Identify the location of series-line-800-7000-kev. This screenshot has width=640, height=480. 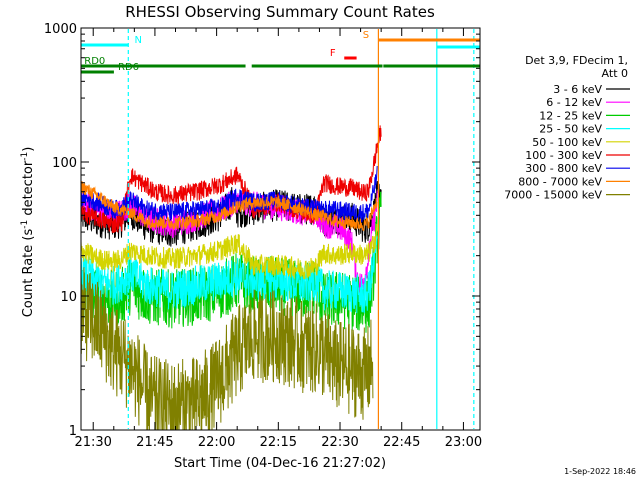
(229, 206).